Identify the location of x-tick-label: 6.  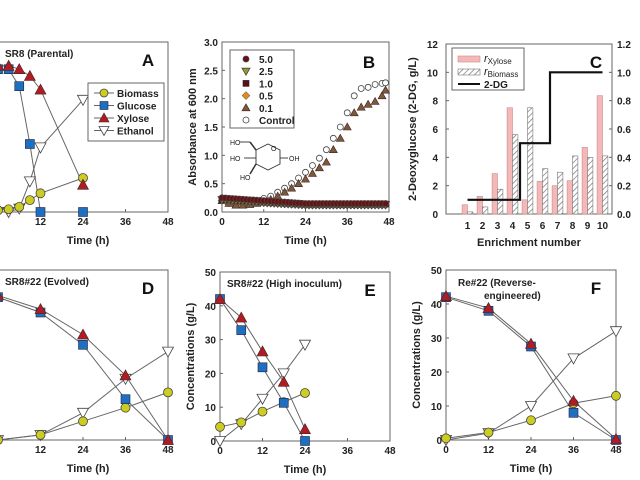
(543, 226).